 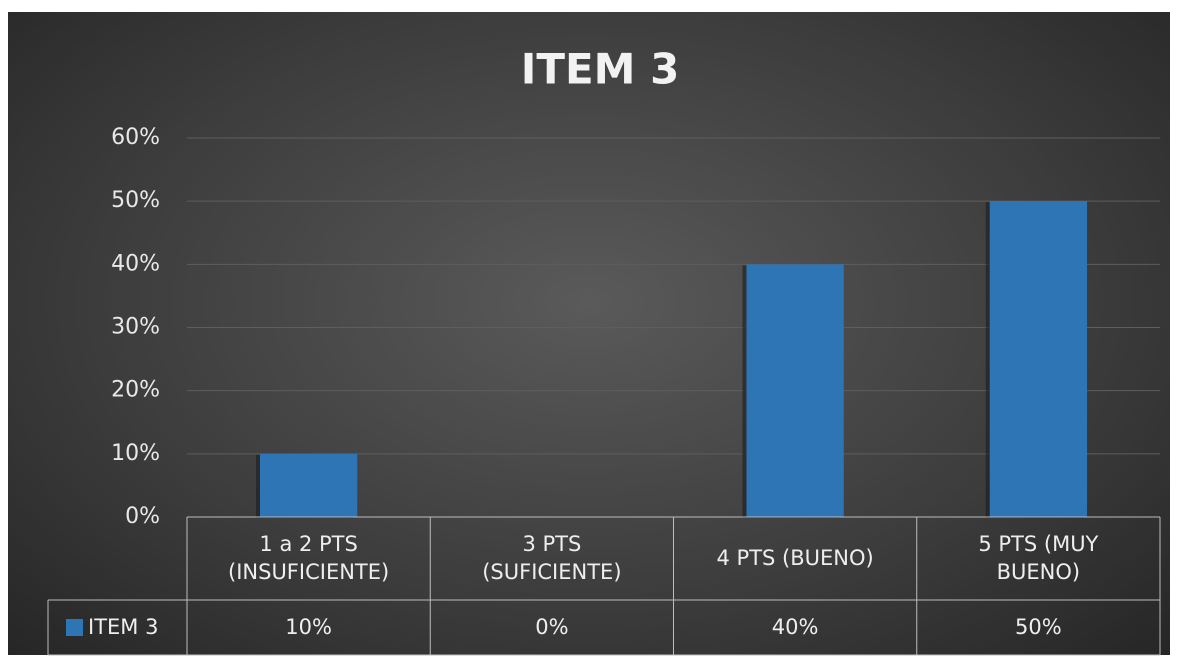 What do you see at coordinates (135, 390) in the screenshot?
I see `y-tick-label: 20%` at bounding box center [135, 390].